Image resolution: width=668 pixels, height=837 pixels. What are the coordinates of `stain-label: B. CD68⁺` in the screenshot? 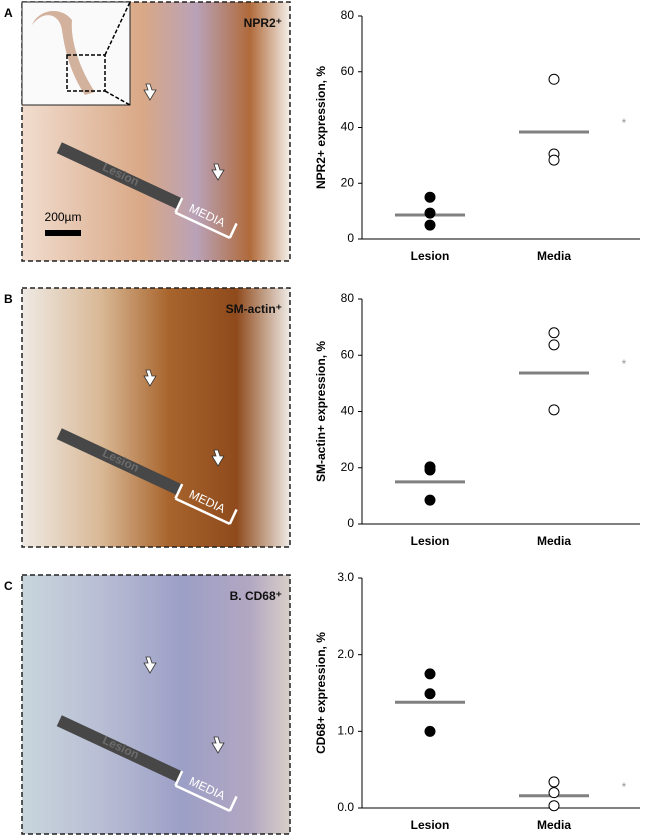 It's located at (256, 596).